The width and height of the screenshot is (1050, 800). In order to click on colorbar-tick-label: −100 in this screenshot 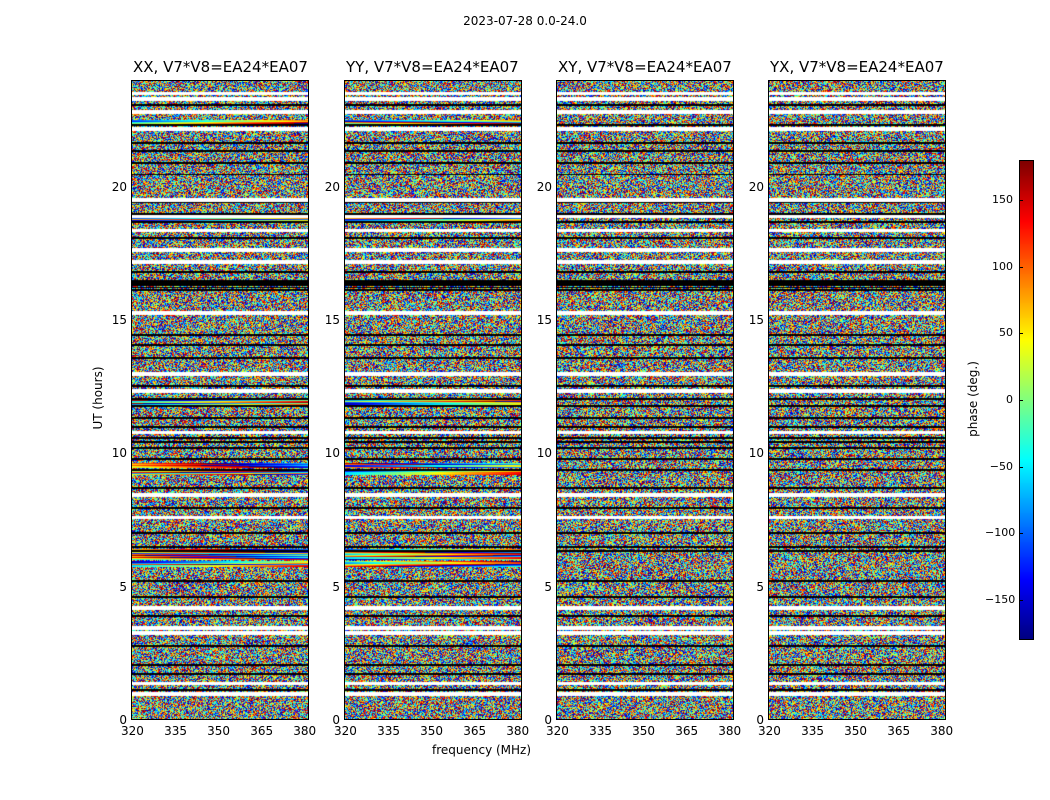, I will do `click(1000, 533)`.